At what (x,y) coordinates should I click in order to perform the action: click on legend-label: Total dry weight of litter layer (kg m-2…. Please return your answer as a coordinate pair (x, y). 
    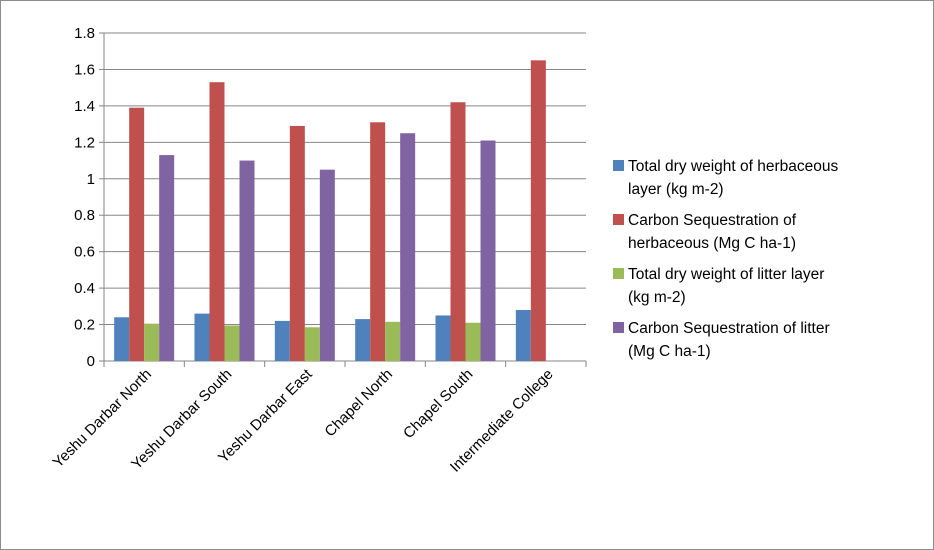
    Looking at the image, I should click on (773, 286).